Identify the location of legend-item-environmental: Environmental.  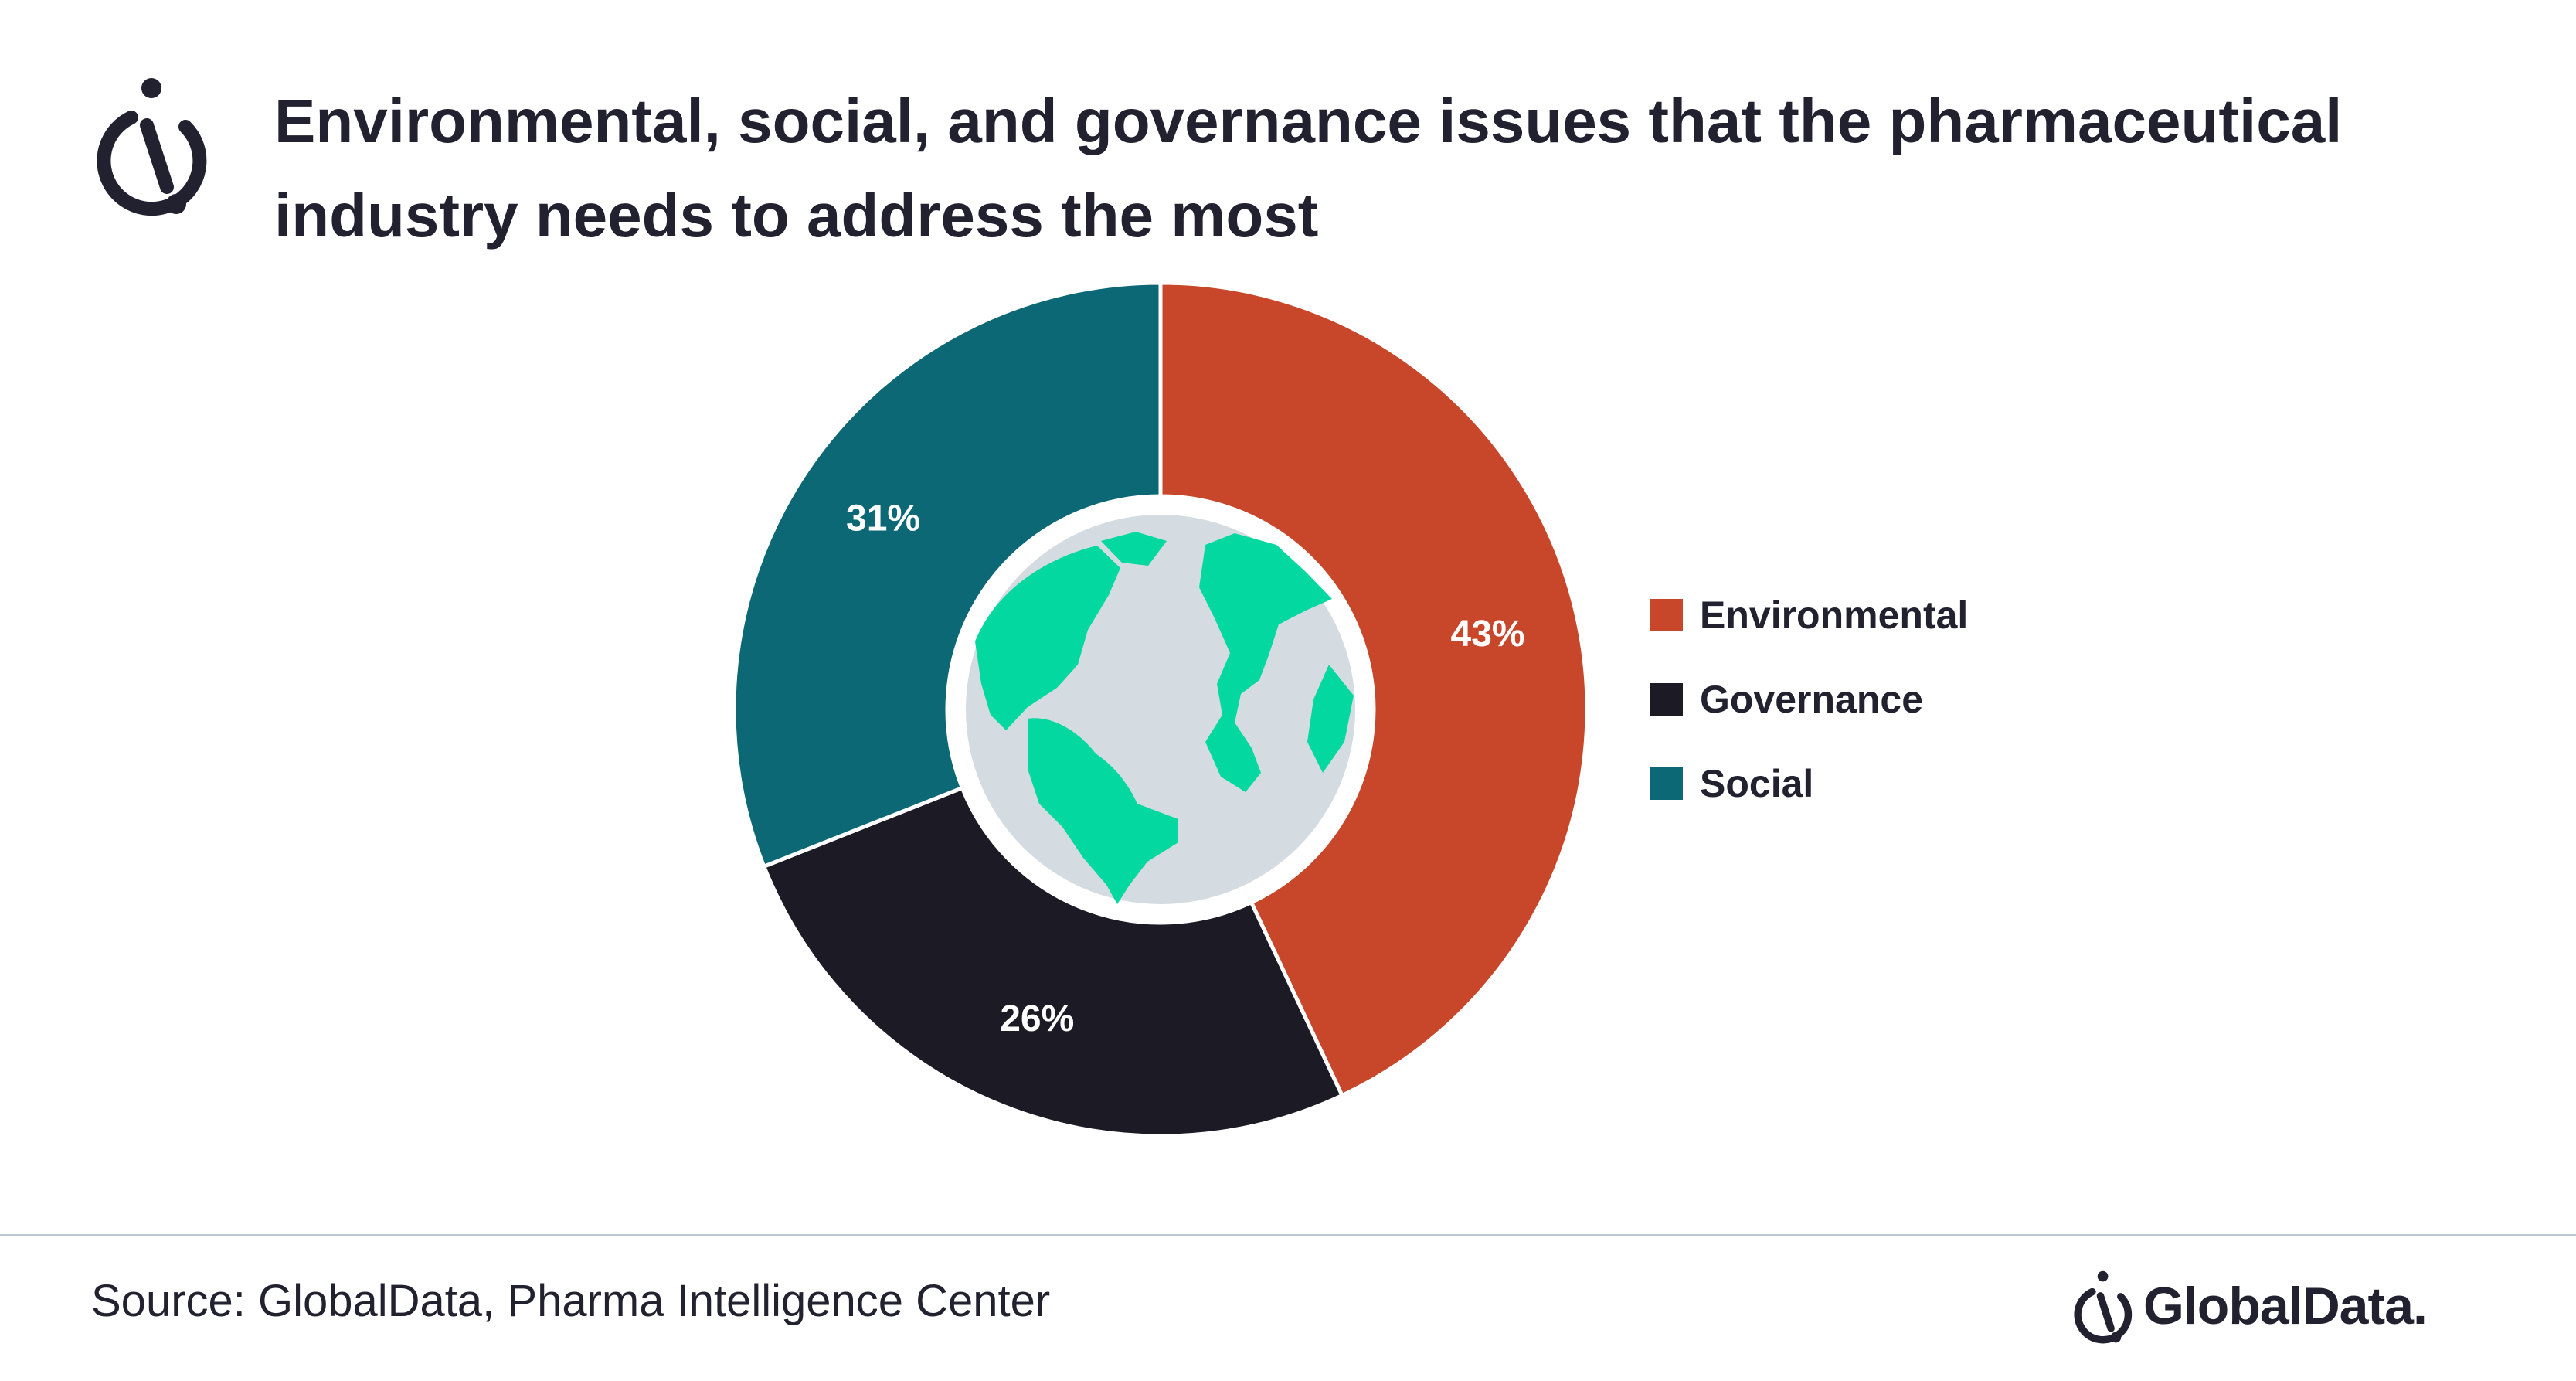
(1809, 615).